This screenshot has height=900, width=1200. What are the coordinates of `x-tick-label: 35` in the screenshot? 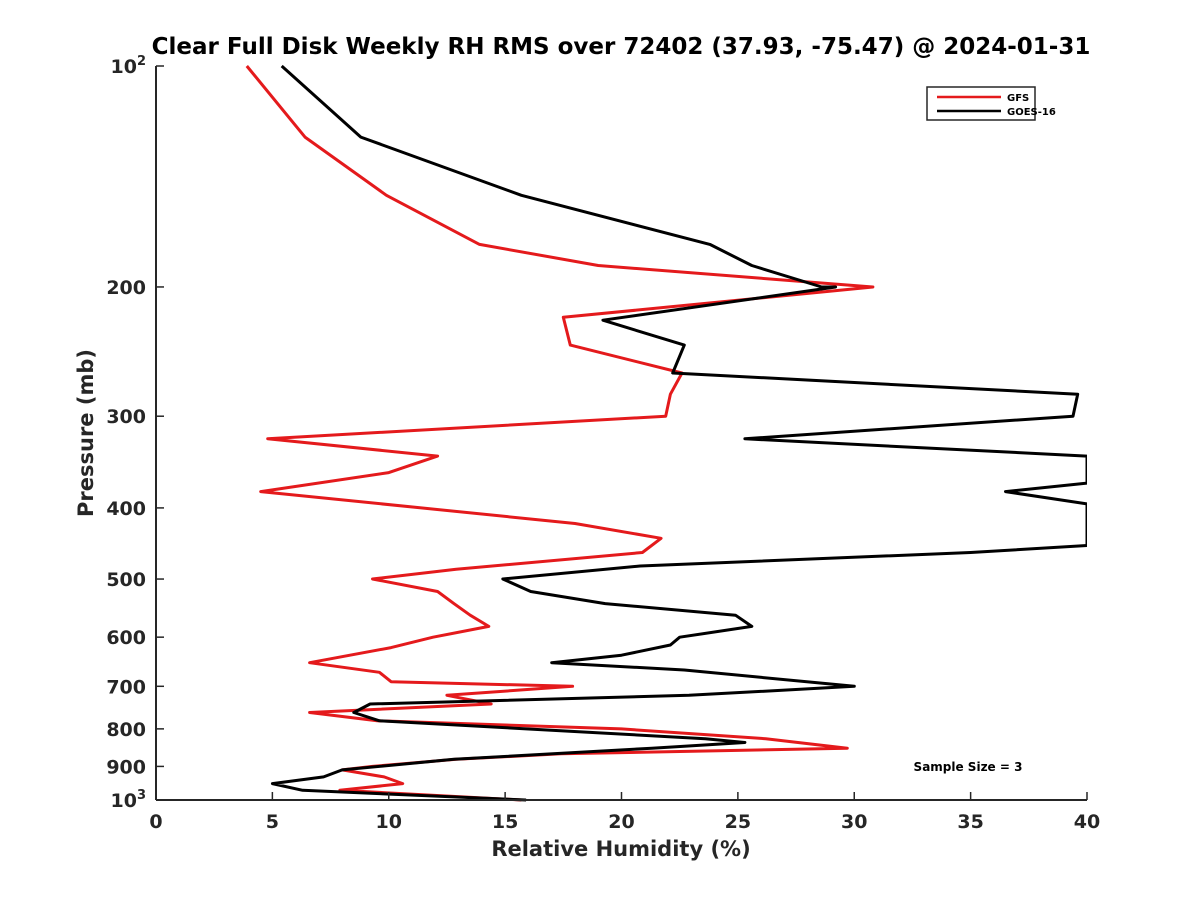 It's located at (970, 822).